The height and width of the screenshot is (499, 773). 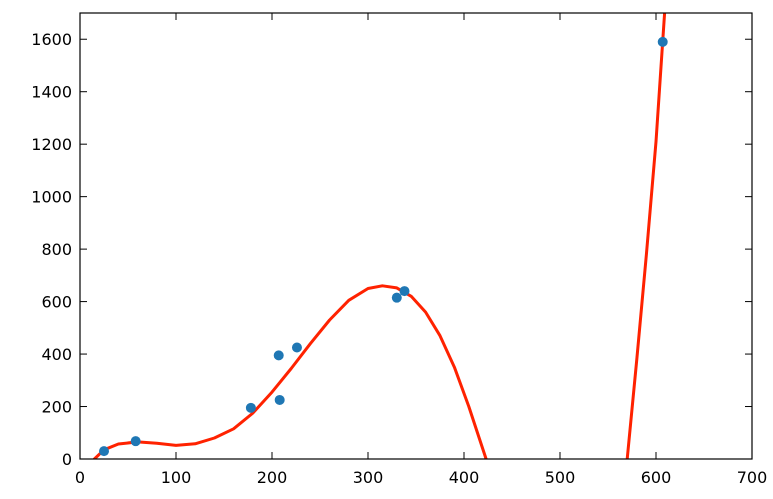 I want to click on x-tick-label: 100, so click(x=176, y=477).